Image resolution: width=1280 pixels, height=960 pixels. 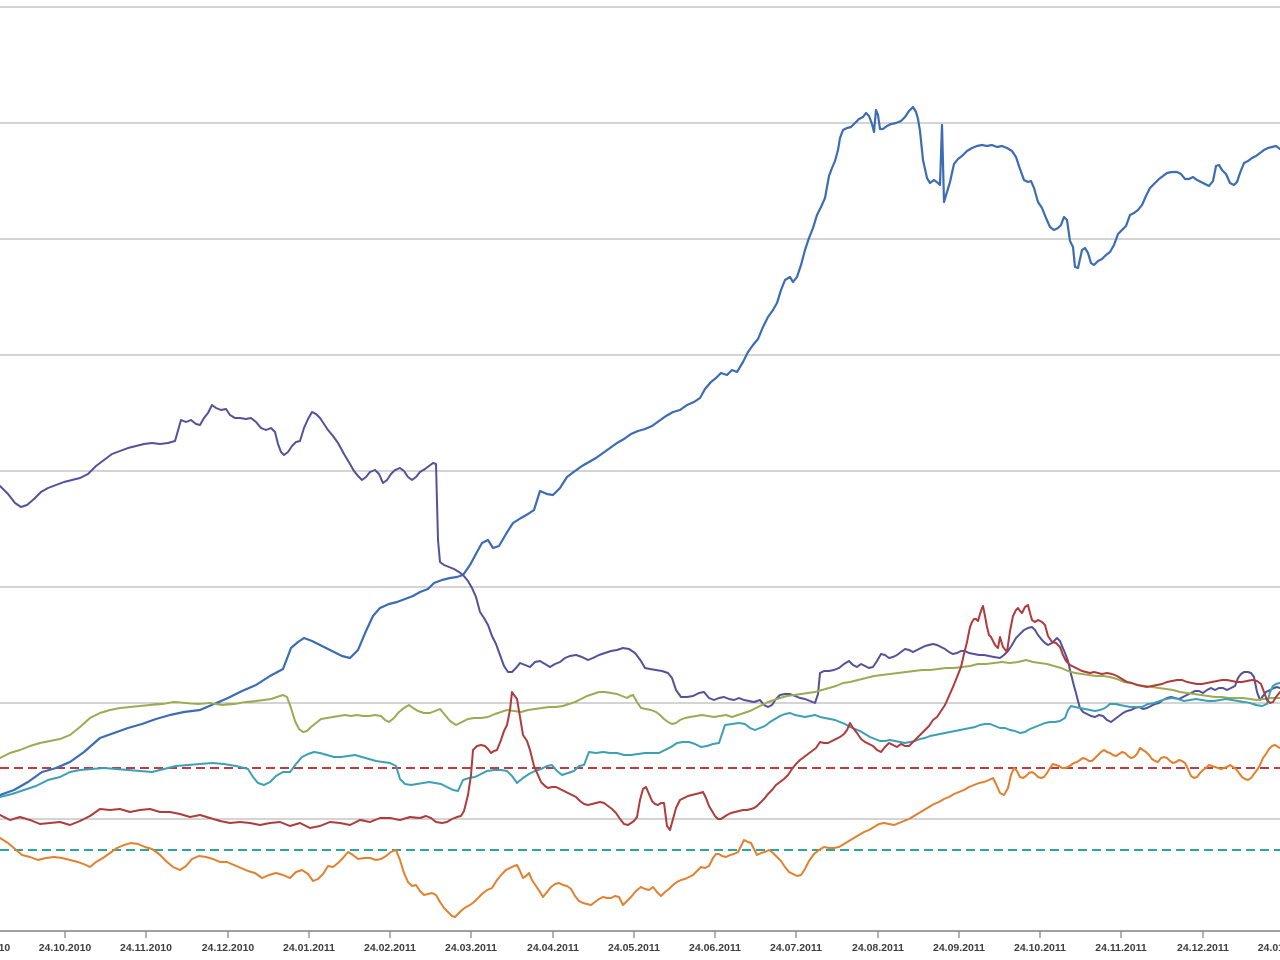 I want to click on green-series-line, so click(x=640, y=709).